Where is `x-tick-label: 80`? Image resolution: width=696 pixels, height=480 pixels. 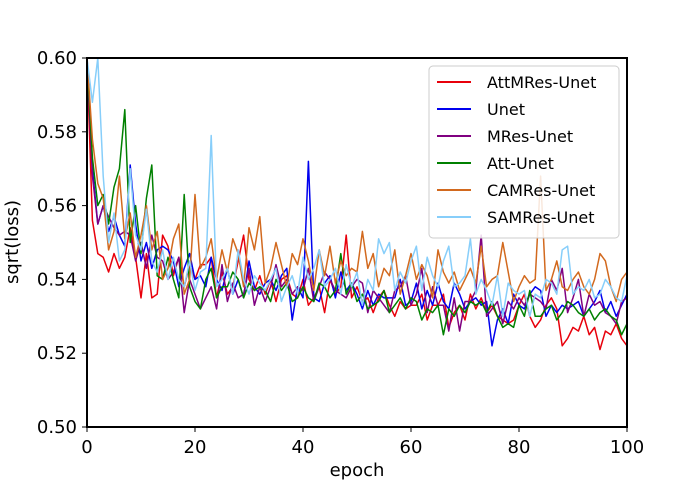
x-tick-label: 80 is located at coordinates (519, 447).